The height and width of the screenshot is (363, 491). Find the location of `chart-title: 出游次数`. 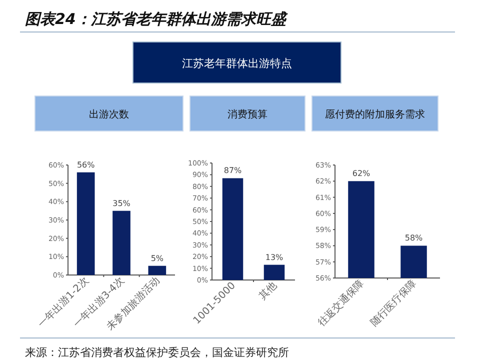

chart-title: 出游次数 is located at coordinates (109, 114).